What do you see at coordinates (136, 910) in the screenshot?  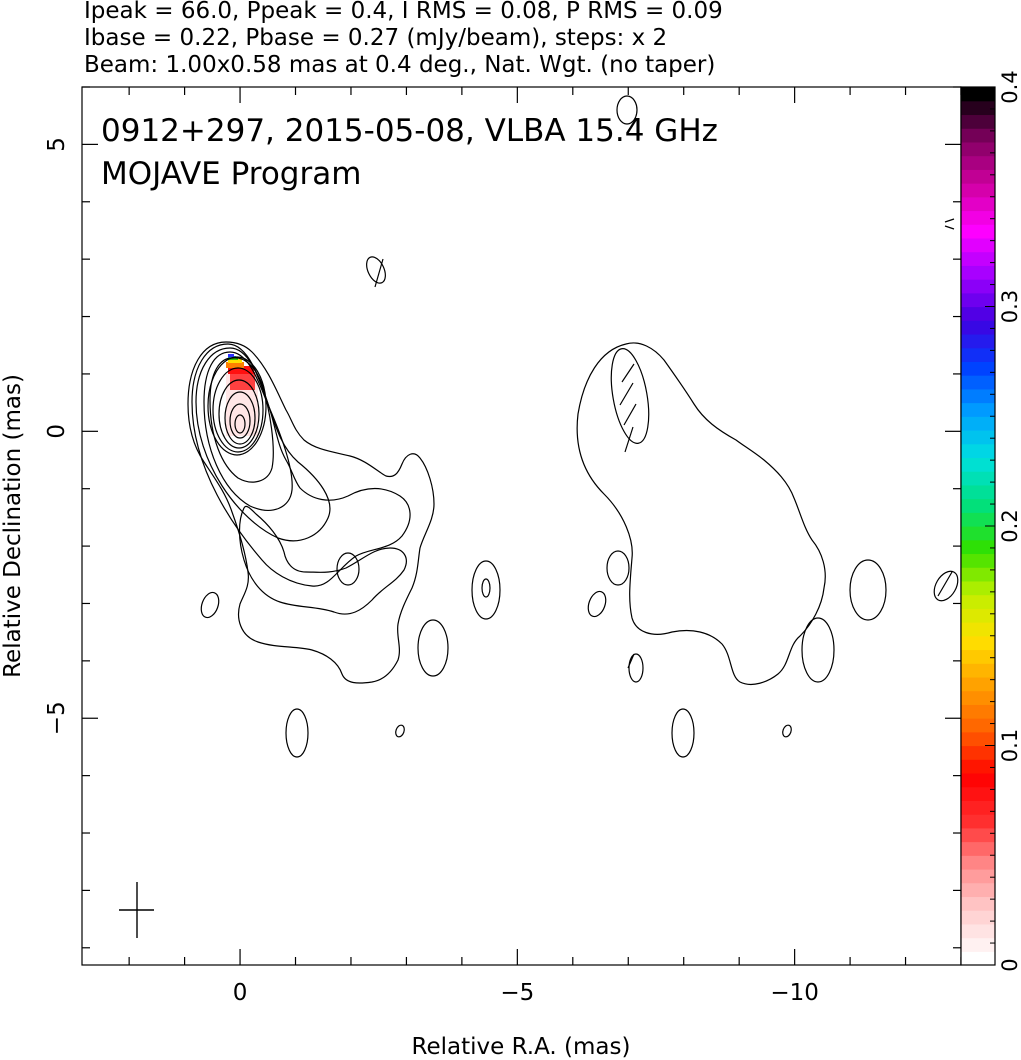 I see `beam-cross` at bounding box center [136, 910].